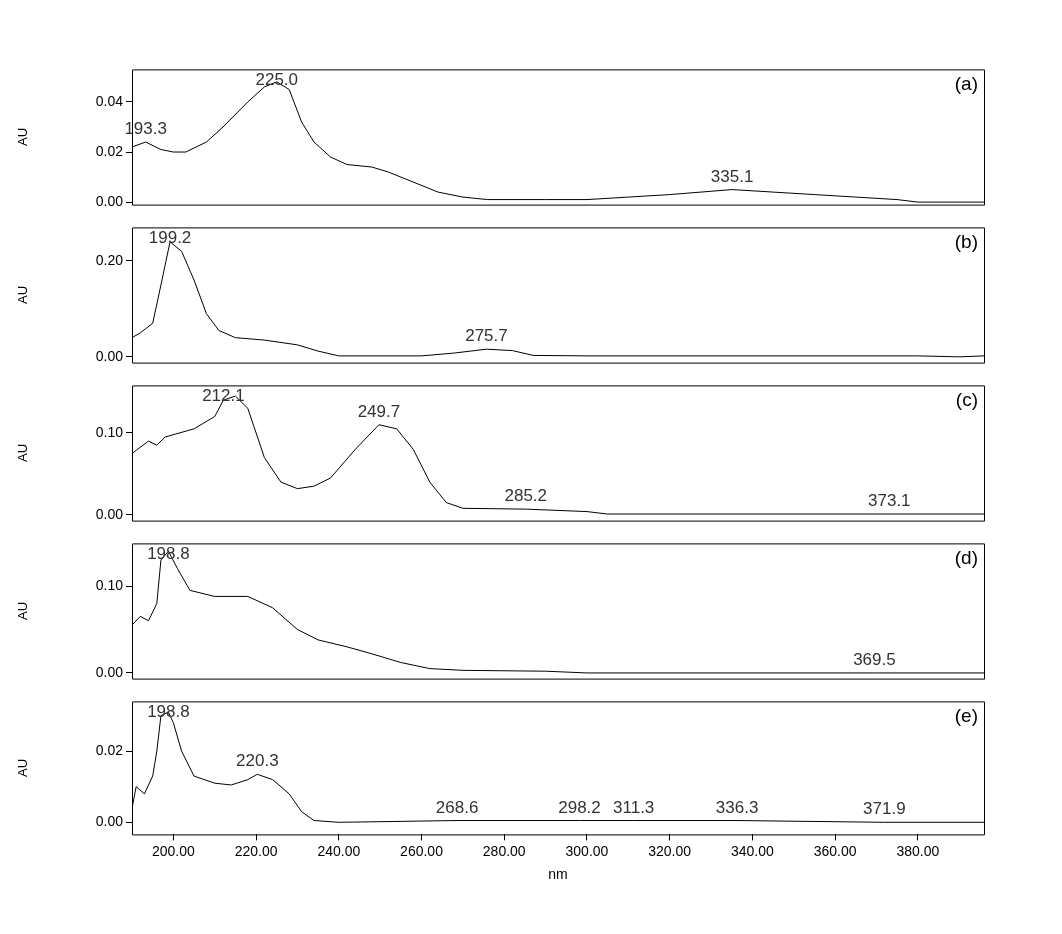  What do you see at coordinates (918, 850) in the screenshot?
I see `x-tick-label: 380.00` at bounding box center [918, 850].